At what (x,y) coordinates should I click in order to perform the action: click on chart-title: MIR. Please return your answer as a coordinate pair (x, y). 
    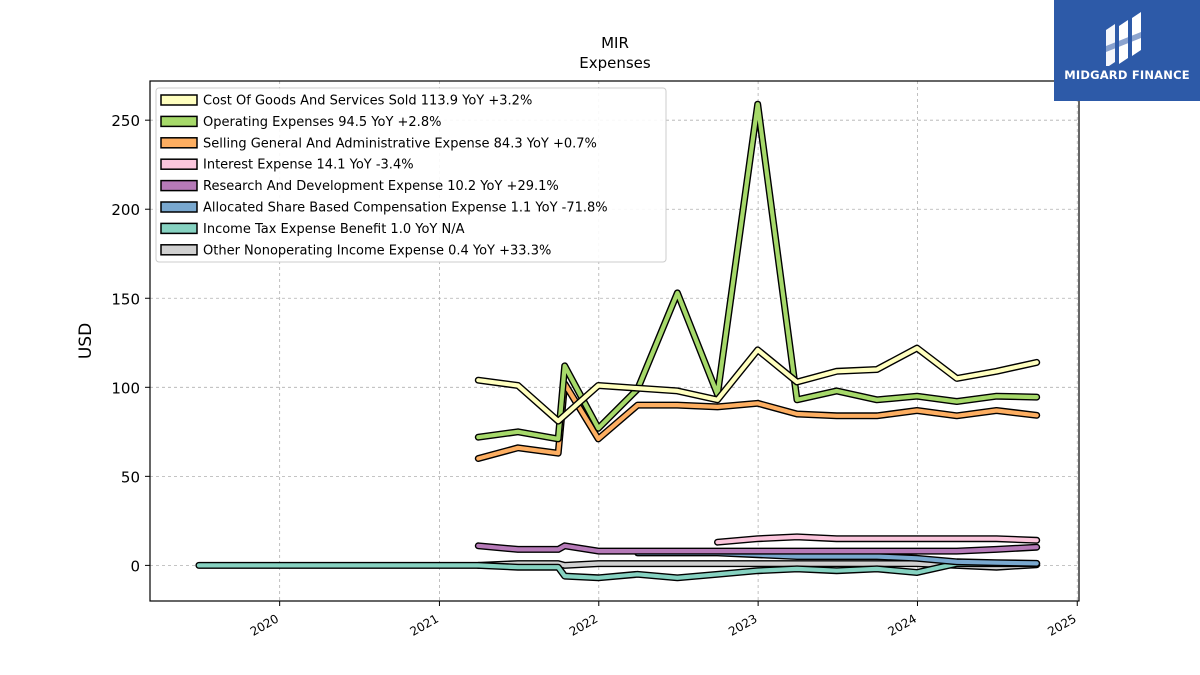
    Looking at the image, I should click on (615, 43).